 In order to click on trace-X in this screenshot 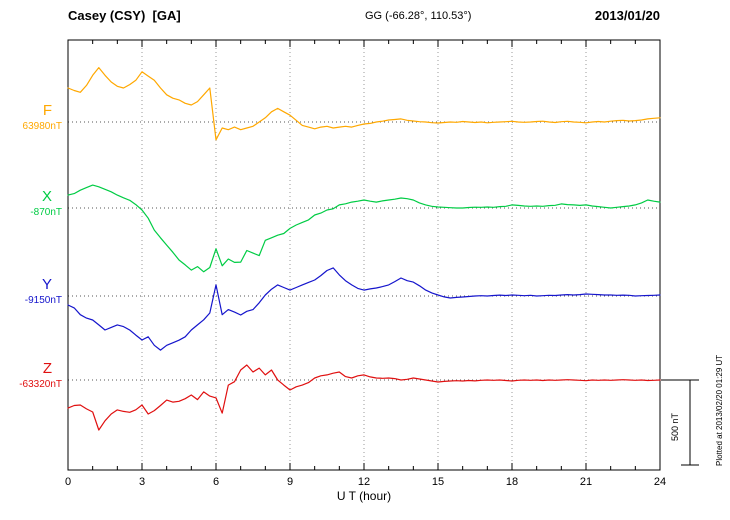, I will do `click(364, 228)`.